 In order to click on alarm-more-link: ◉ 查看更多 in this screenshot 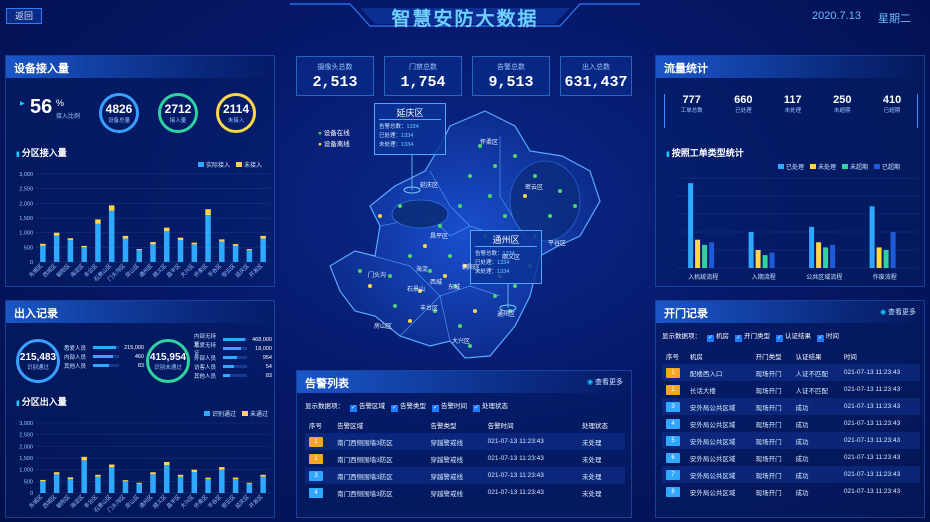, I will do `click(605, 382)`.